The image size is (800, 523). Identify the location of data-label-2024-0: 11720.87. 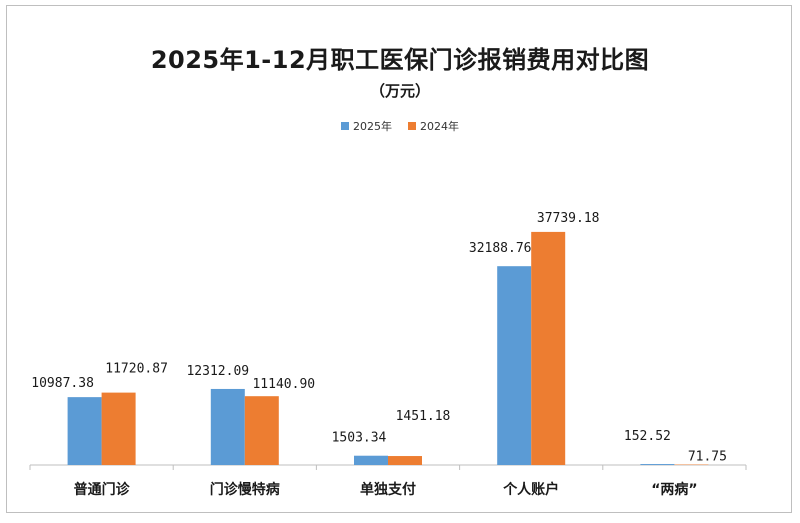
(136, 369).